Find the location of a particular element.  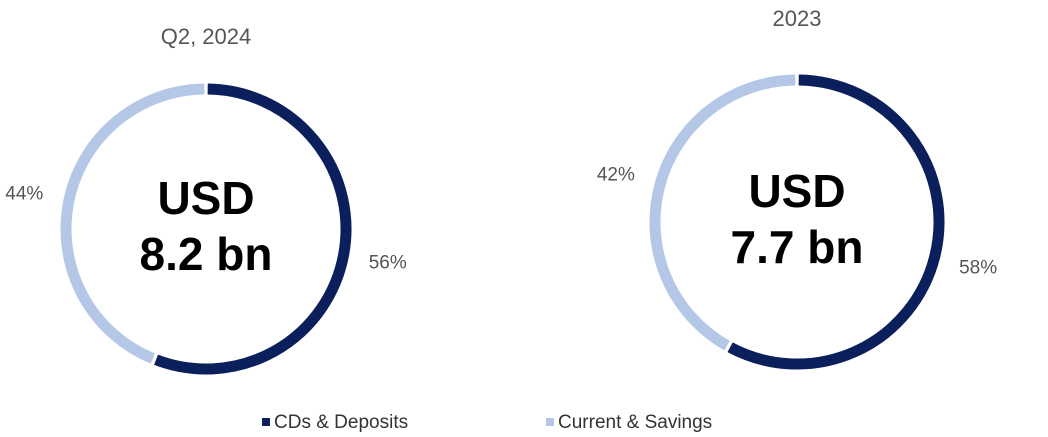

center-text: 8.2 bn is located at coordinates (206, 254).